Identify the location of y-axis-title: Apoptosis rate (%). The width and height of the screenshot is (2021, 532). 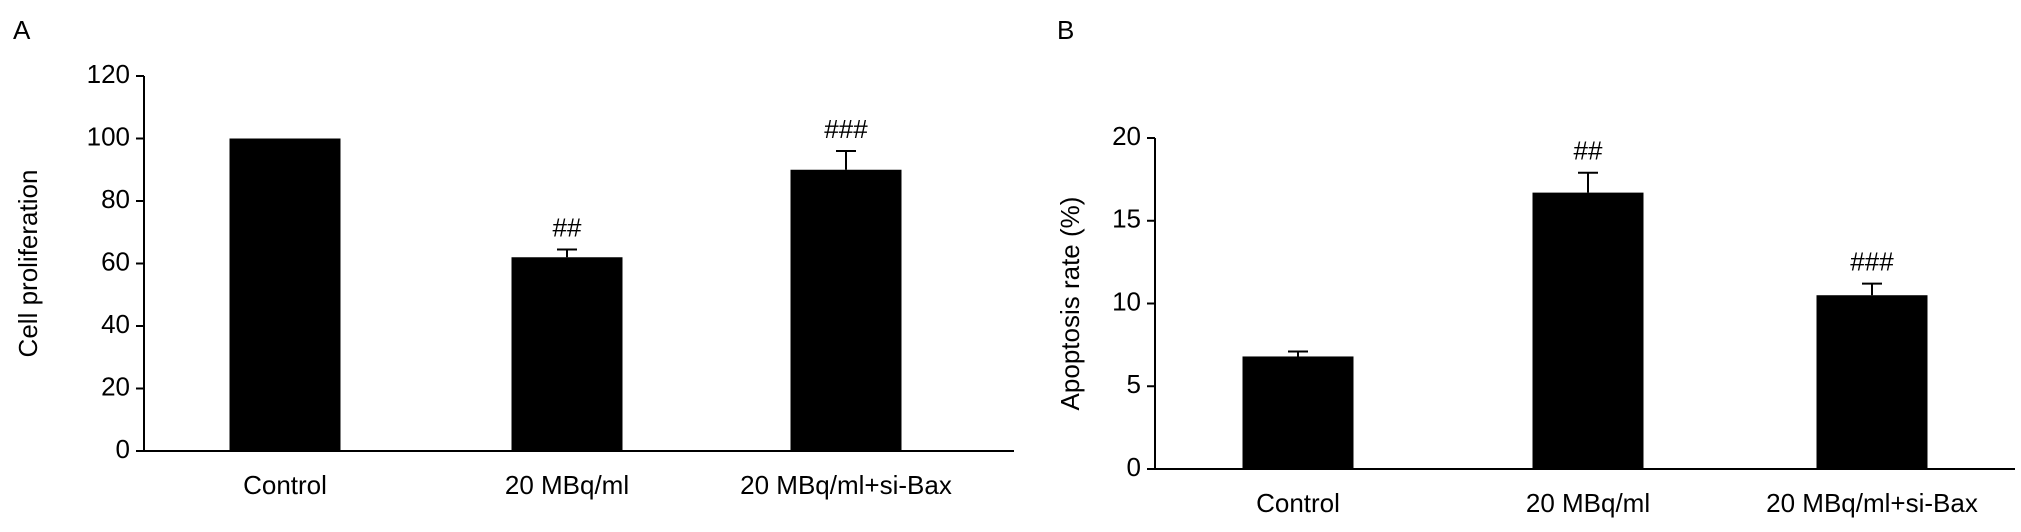
(1070, 304).